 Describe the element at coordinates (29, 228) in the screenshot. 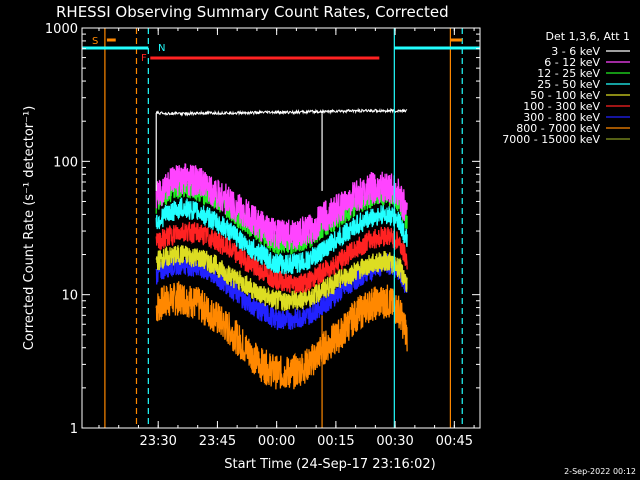

I see `y-axis-label: Corrected Count Rate (s⁻¹ detector⁻¹)` at that location.